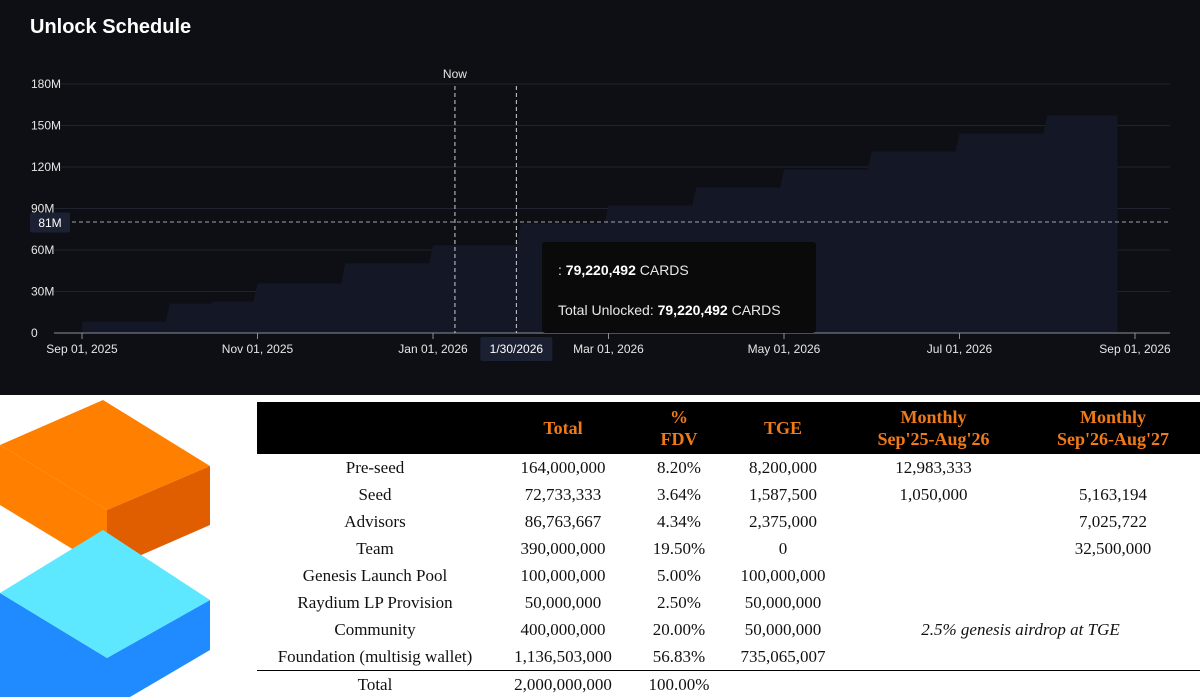 The image size is (1200, 698). I want to click on table-header-cell: TGE, so click(783, 428).